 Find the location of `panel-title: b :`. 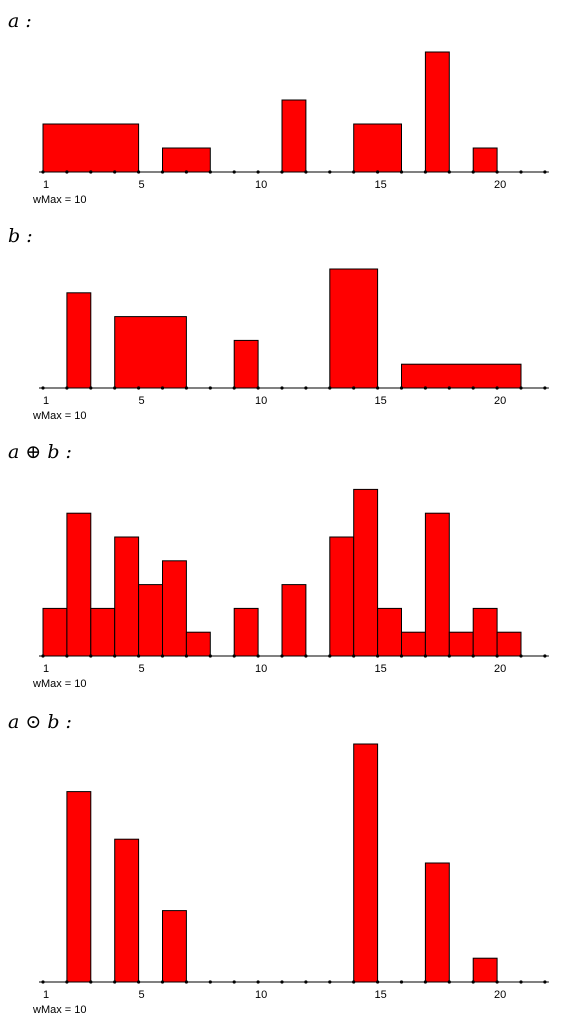

panel-title: b : is located at coordinates (20, 236).